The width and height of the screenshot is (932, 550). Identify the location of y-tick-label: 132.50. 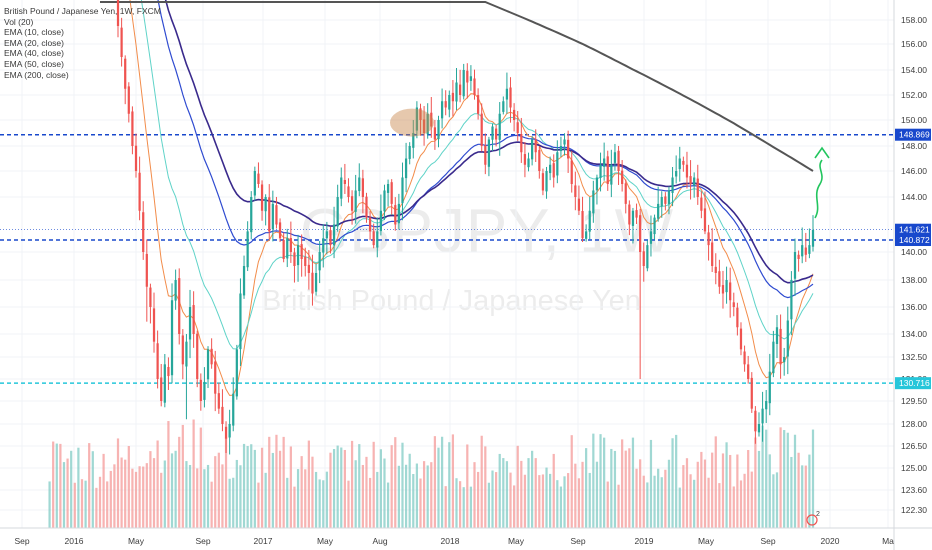
(914, 357).